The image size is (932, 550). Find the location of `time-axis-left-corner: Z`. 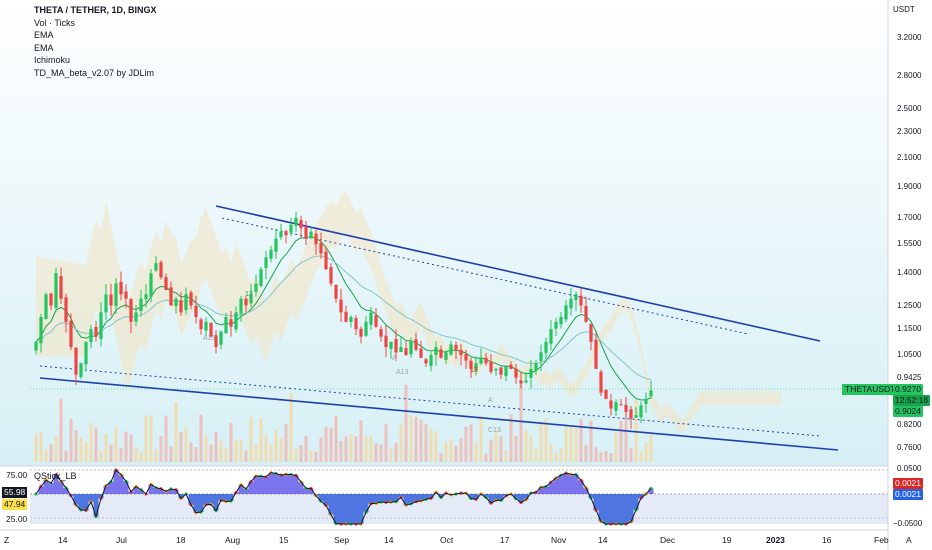

time-axis-left-corner: Z is located at coordinates (7, 540).